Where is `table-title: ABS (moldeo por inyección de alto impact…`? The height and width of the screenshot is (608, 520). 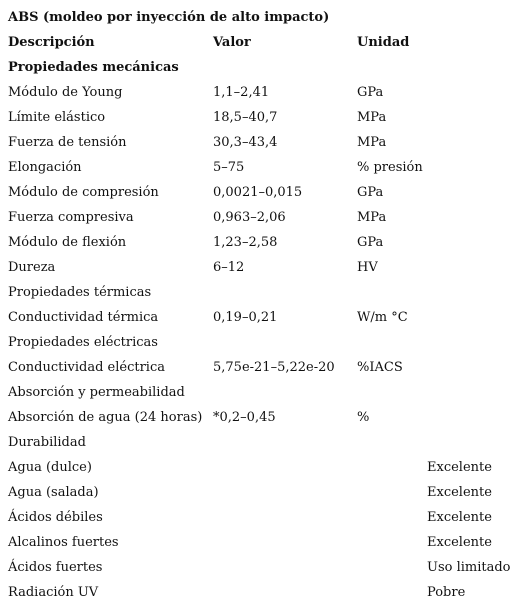
table-title: ABS (moldeo por inyección de alto impact… is located at coordinates (169, 17).